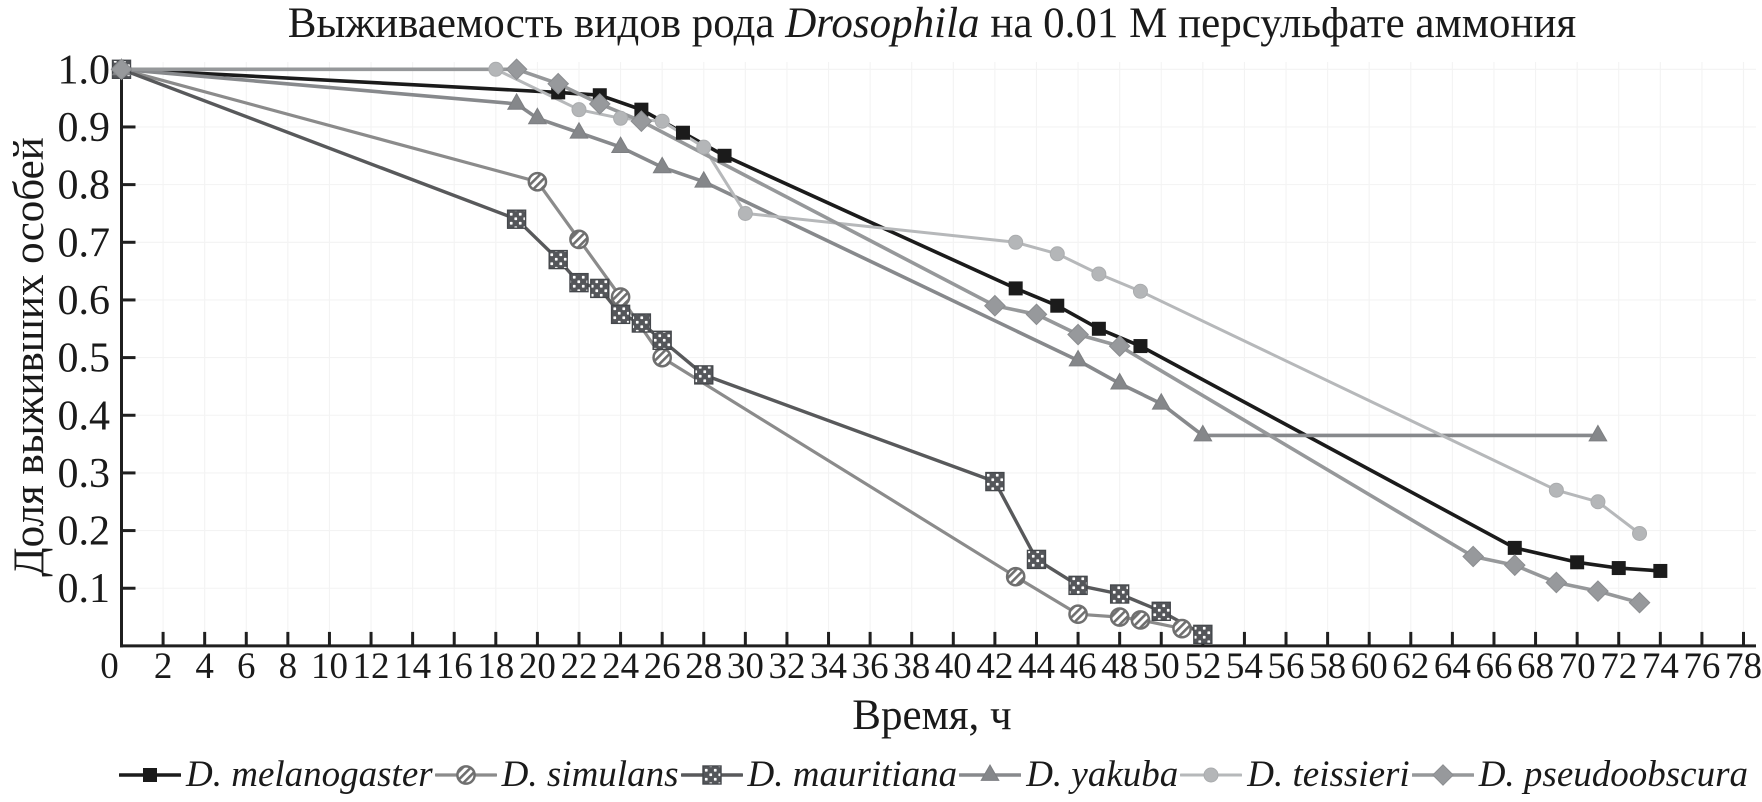 Image resolution: width=1762 pixels, height=802 pixels. Describe the element at coordinates (109, 666) in the screenshot. I see `x-tick-label: 0` at that location.